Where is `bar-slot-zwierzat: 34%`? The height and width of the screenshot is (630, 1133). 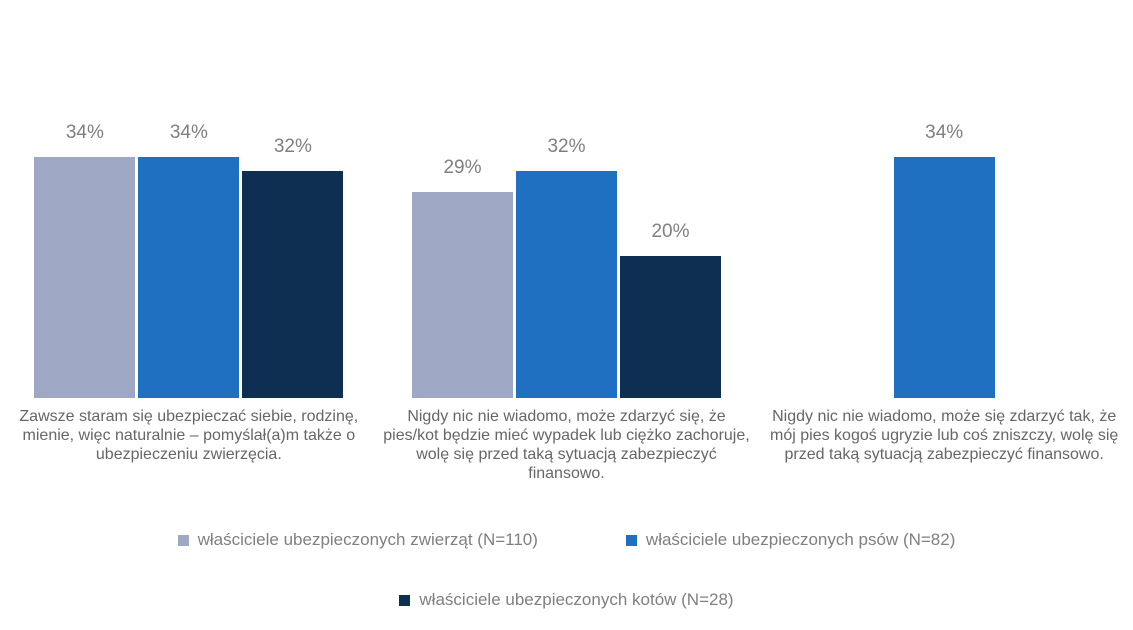
bar-slot-zwierzat: 34% is located at coordinates (85, 248).